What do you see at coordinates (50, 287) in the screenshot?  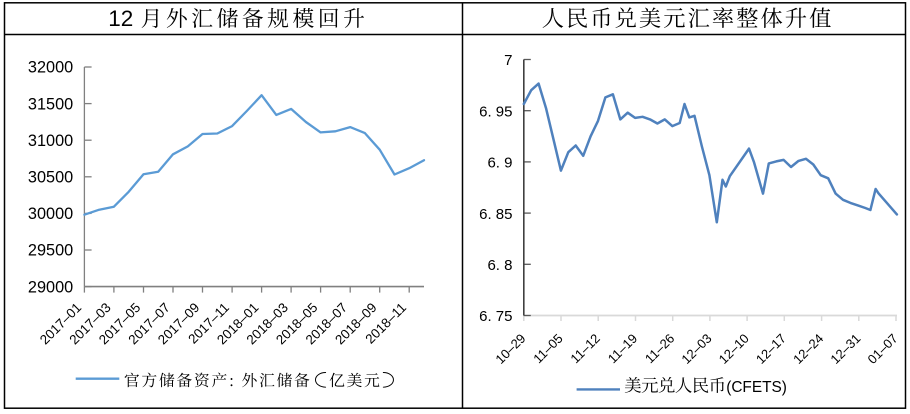 I see `svg-text: 29000` at bounding box center [50, 287].